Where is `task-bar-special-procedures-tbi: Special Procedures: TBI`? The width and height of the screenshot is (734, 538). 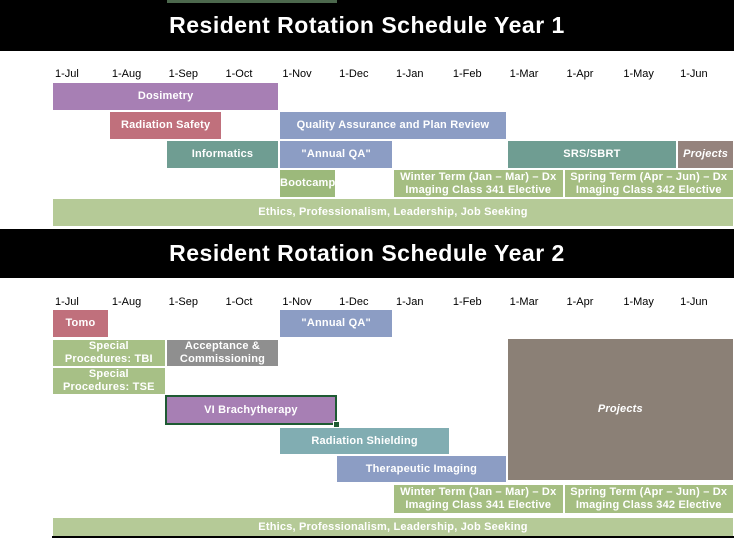 task-bar-special-procedures-tbi: Special Procedures: TBI is located at coordinates (109, 353).